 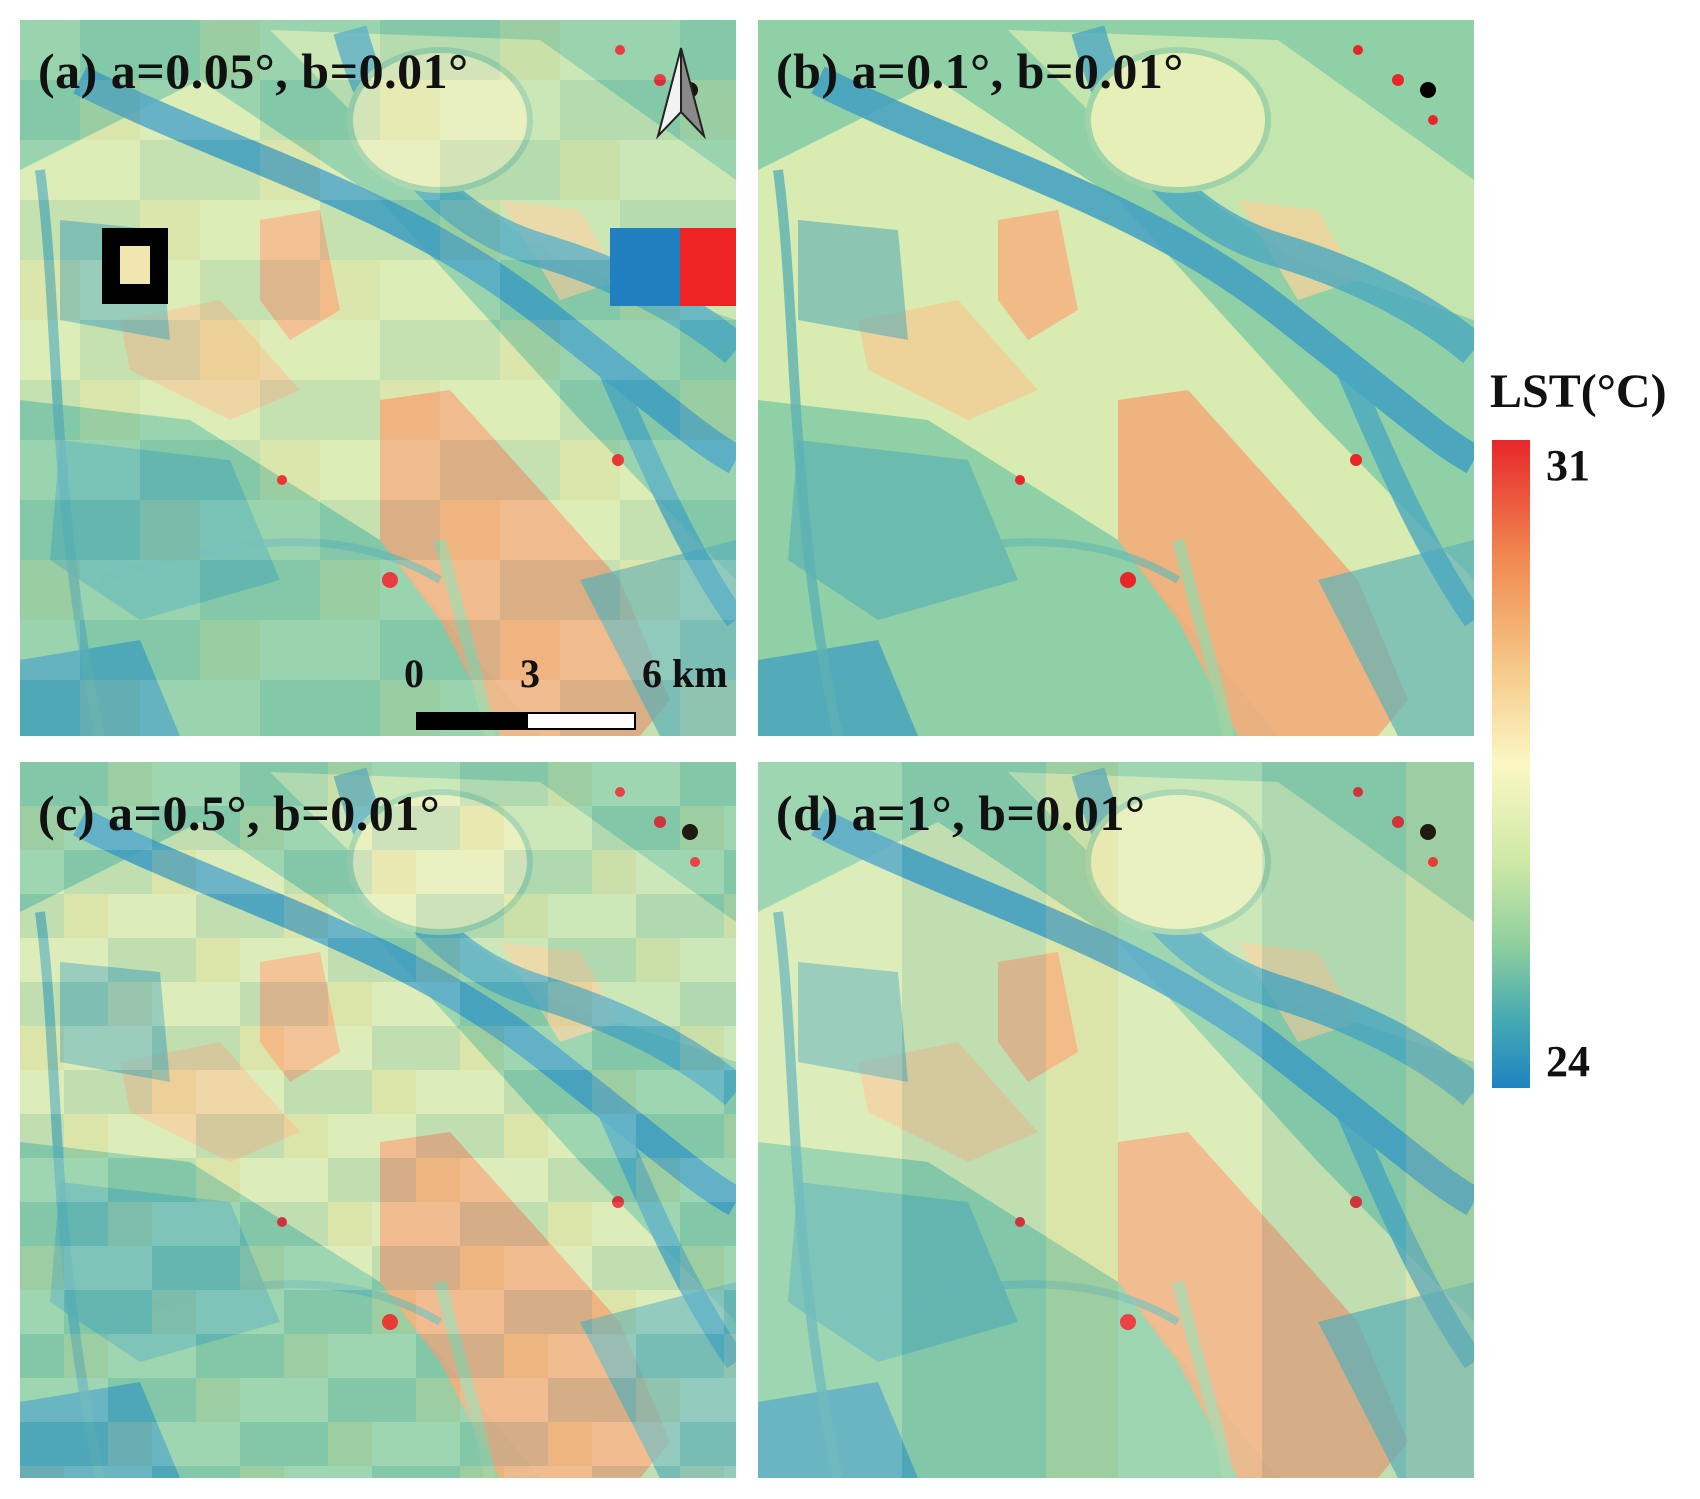 What do you see at coordinates (525, 563) in the screenshot?
I see `warm-core` at bounding box center [525, 563].